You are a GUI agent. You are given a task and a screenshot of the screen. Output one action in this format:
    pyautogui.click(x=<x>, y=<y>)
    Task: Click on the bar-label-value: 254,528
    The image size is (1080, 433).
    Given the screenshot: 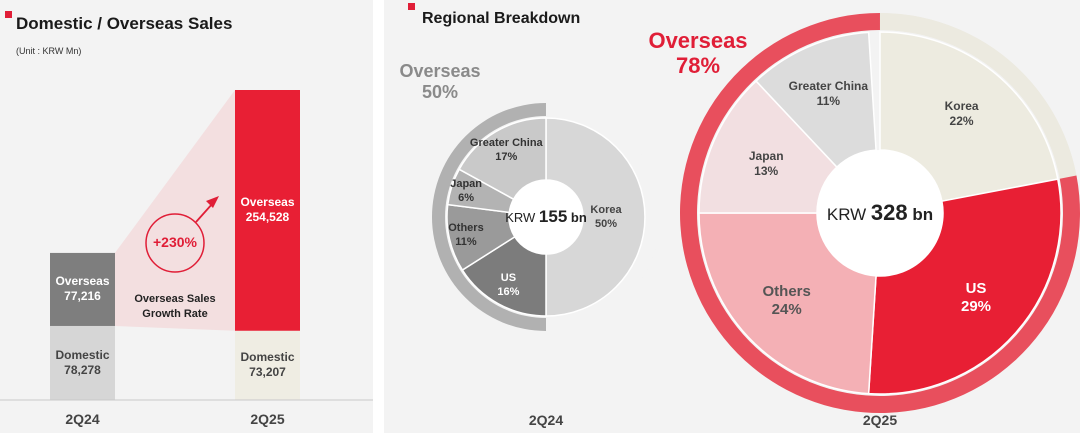 What is the action you would take?
    pyautogui.click(x=267, y=217)
    